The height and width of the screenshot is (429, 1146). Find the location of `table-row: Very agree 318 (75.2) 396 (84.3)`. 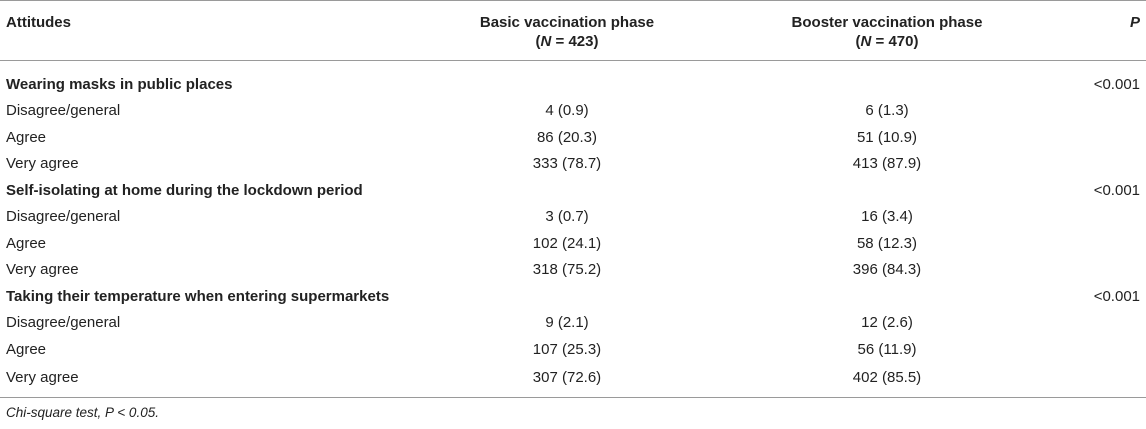

table-row: Very agree 318 (75.2) 396 (84.3) is located at coordinates (573, 270).